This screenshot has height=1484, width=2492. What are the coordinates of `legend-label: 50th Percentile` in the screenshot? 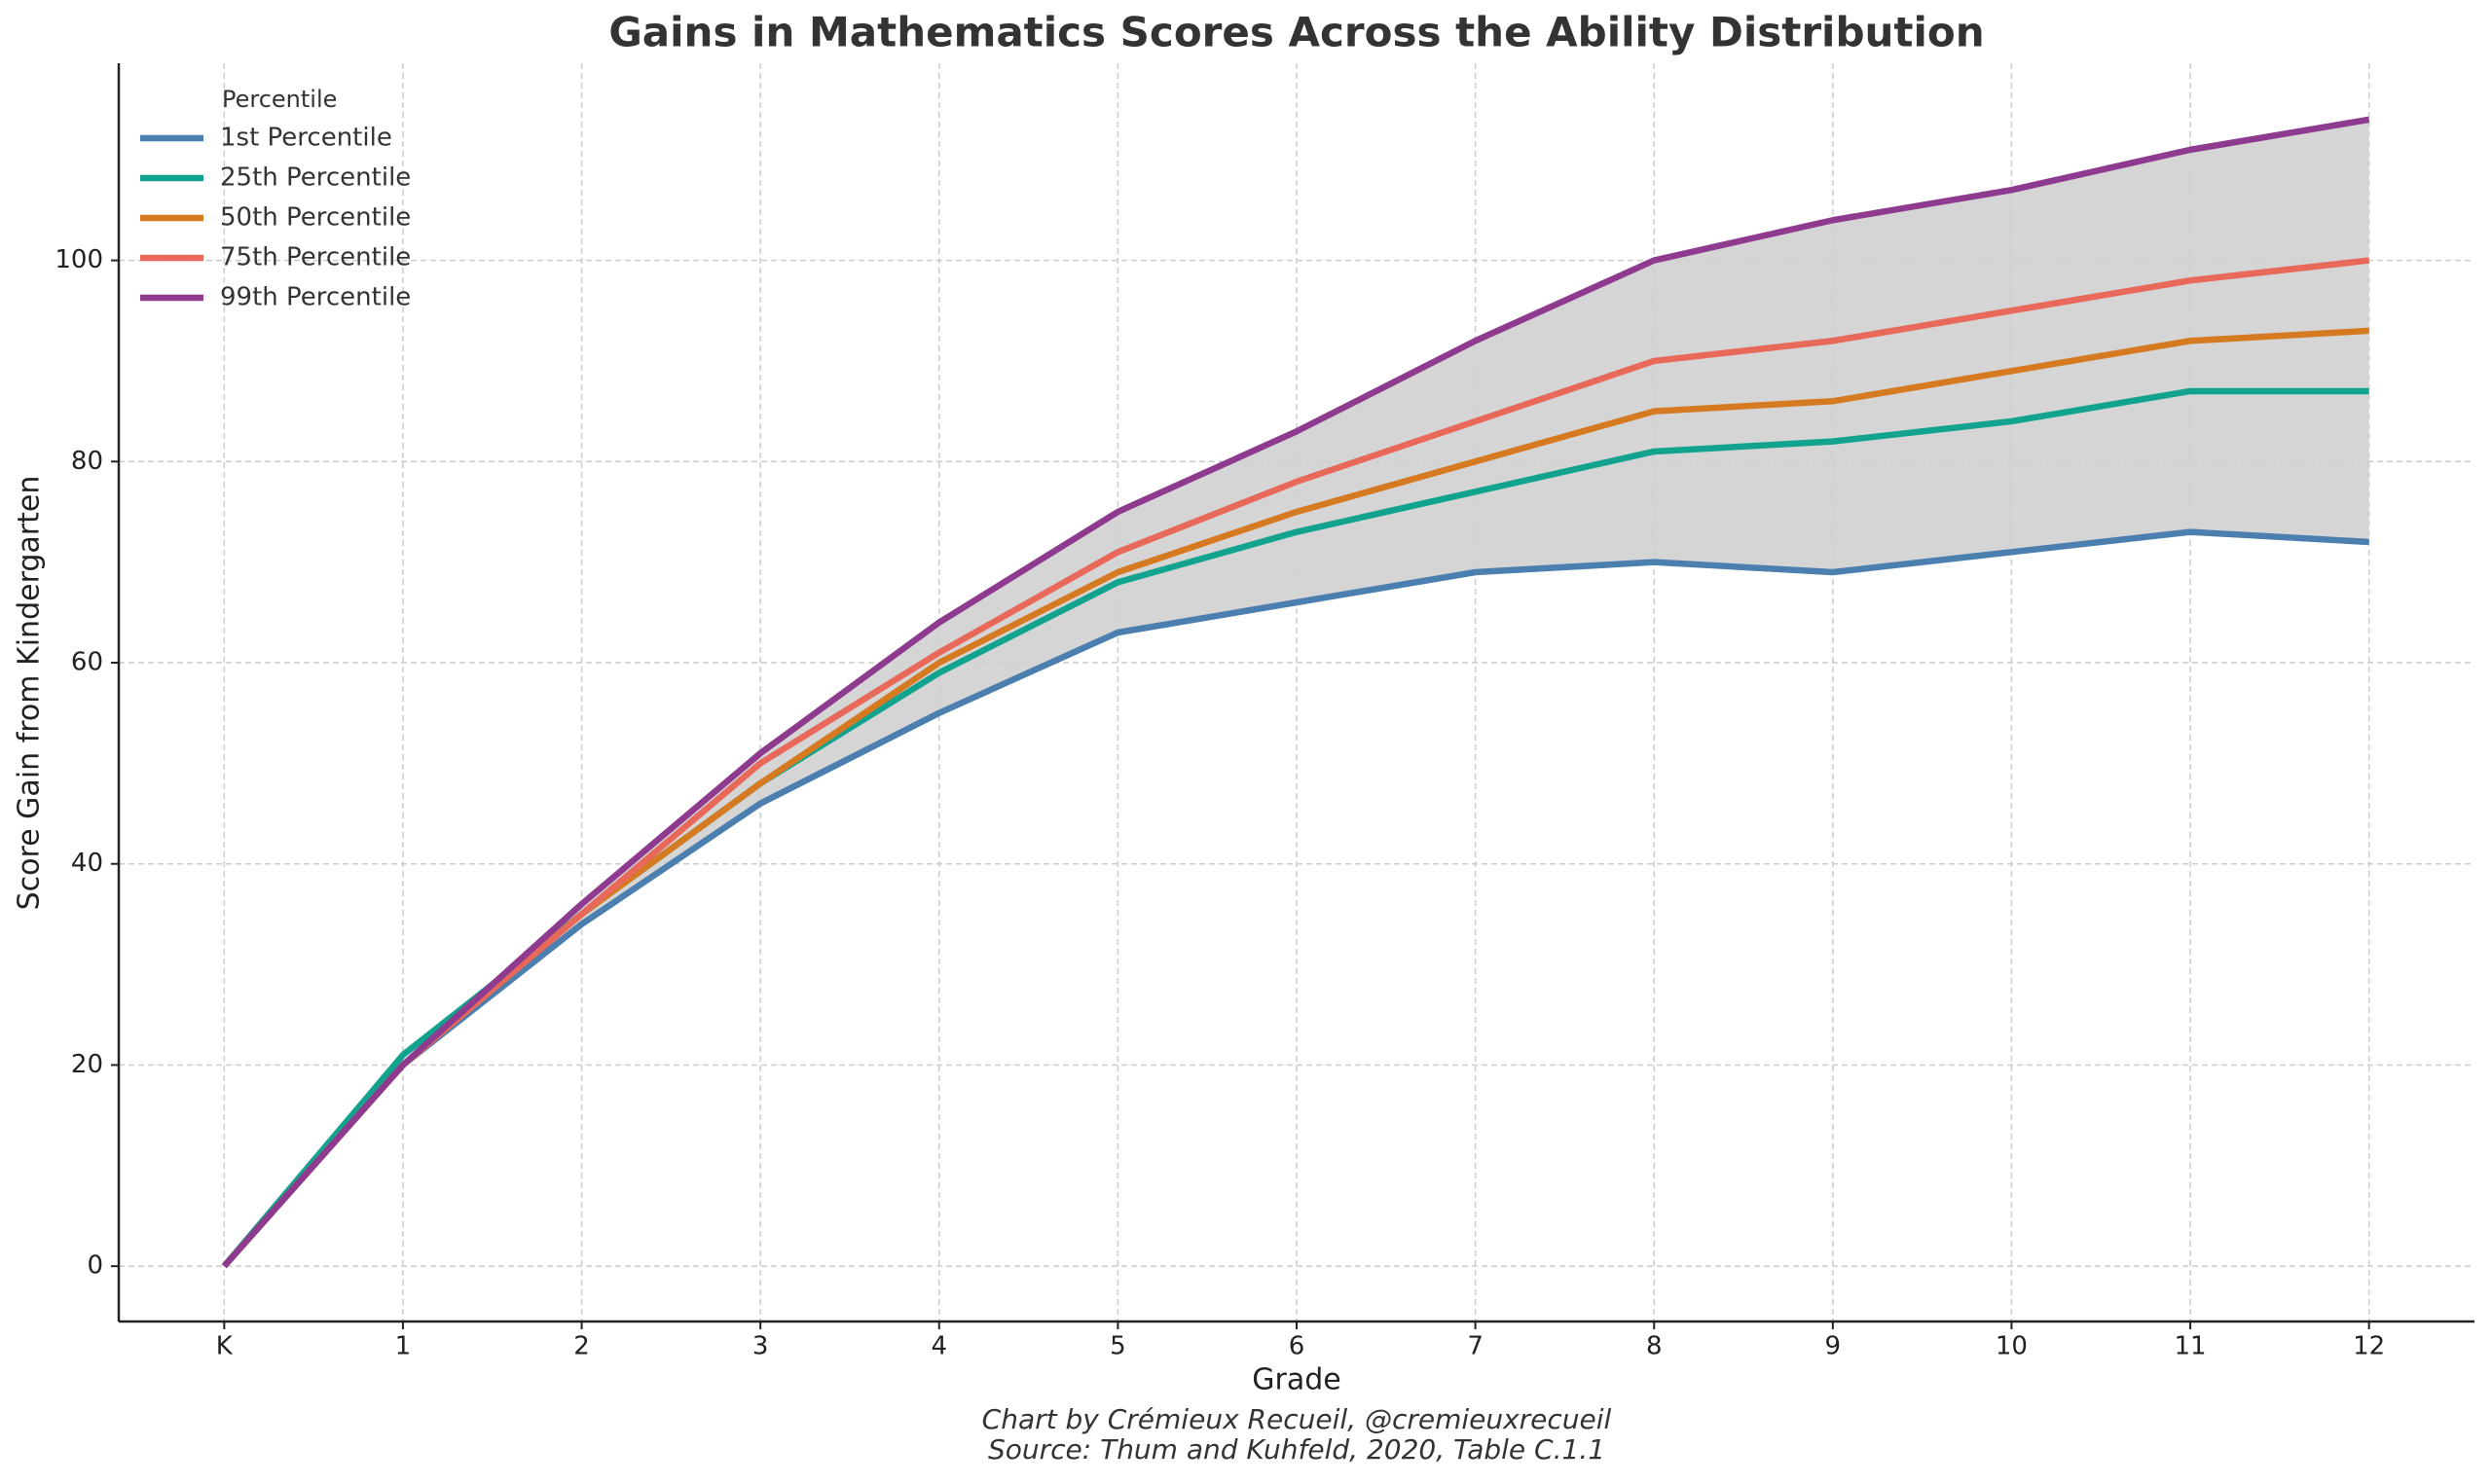 It's located at (315, 218).